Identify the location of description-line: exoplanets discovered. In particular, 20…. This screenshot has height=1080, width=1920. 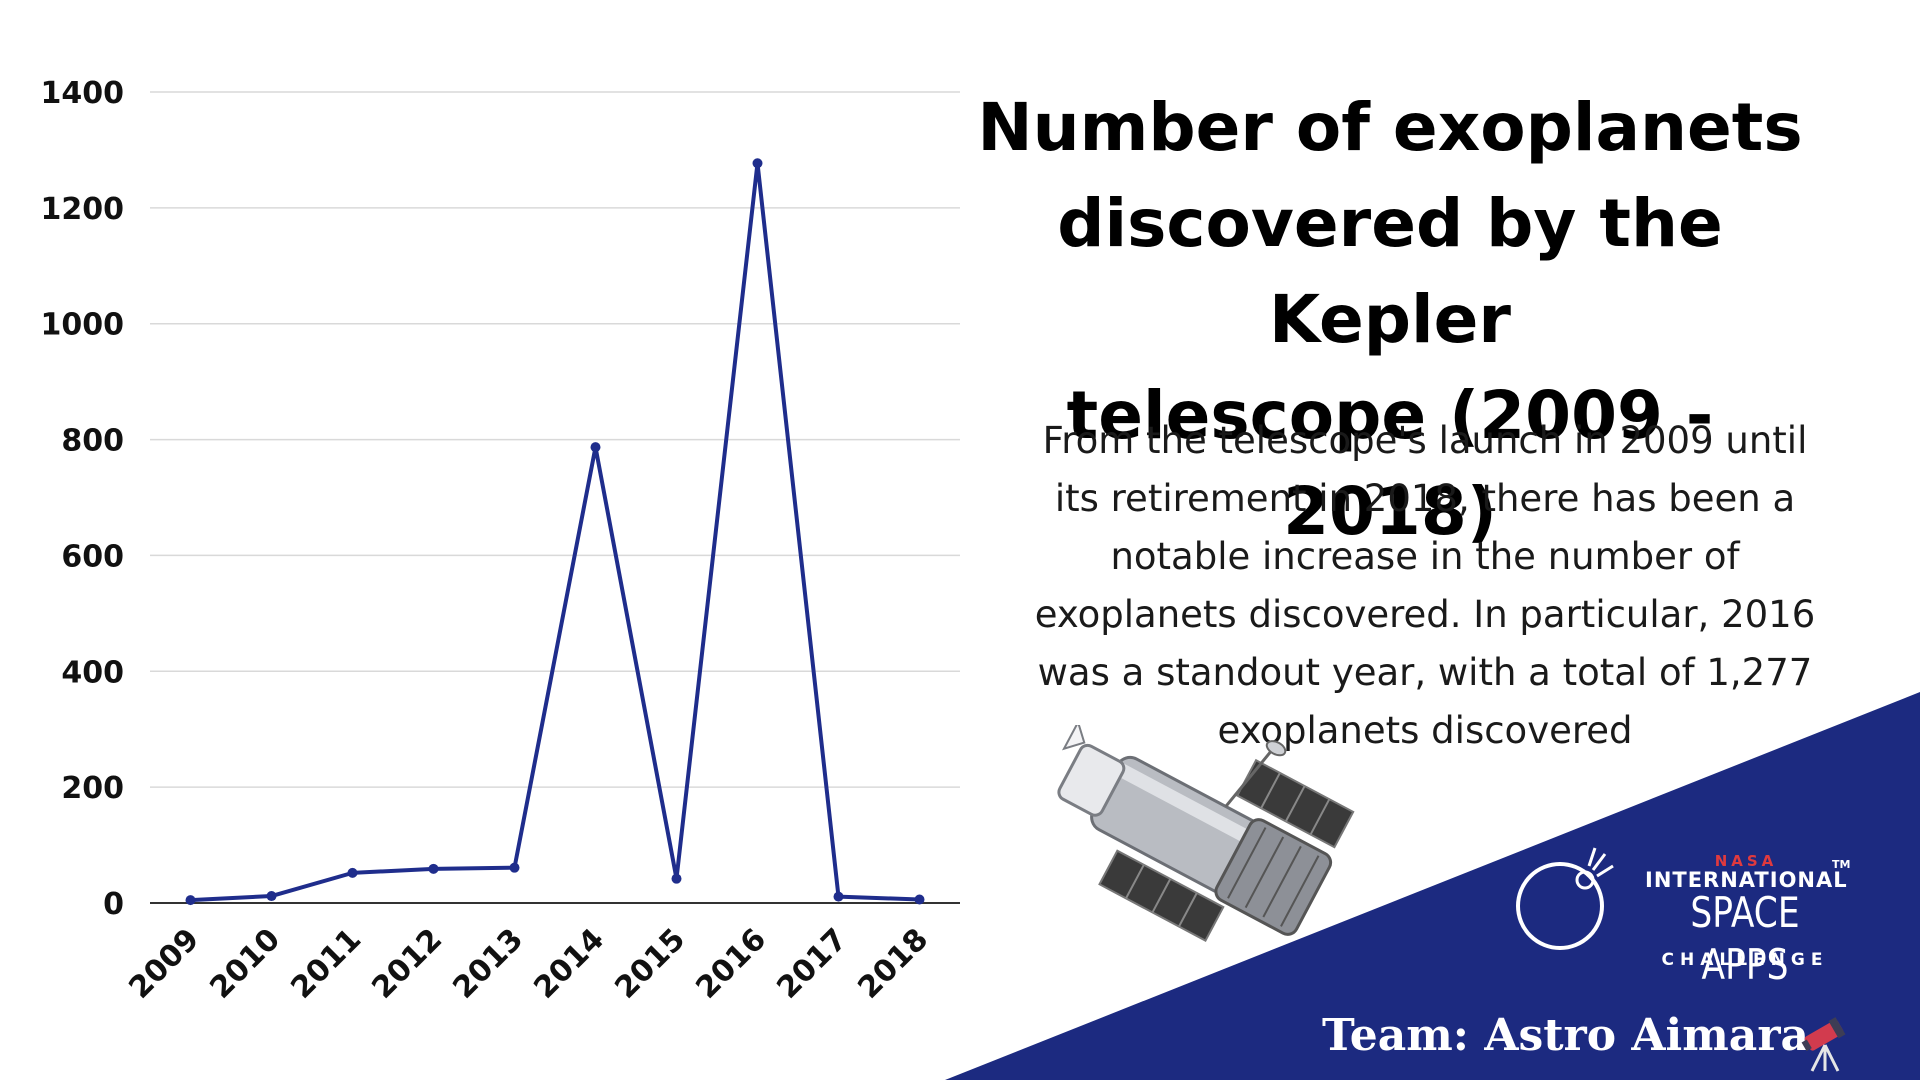
(1425, 614).